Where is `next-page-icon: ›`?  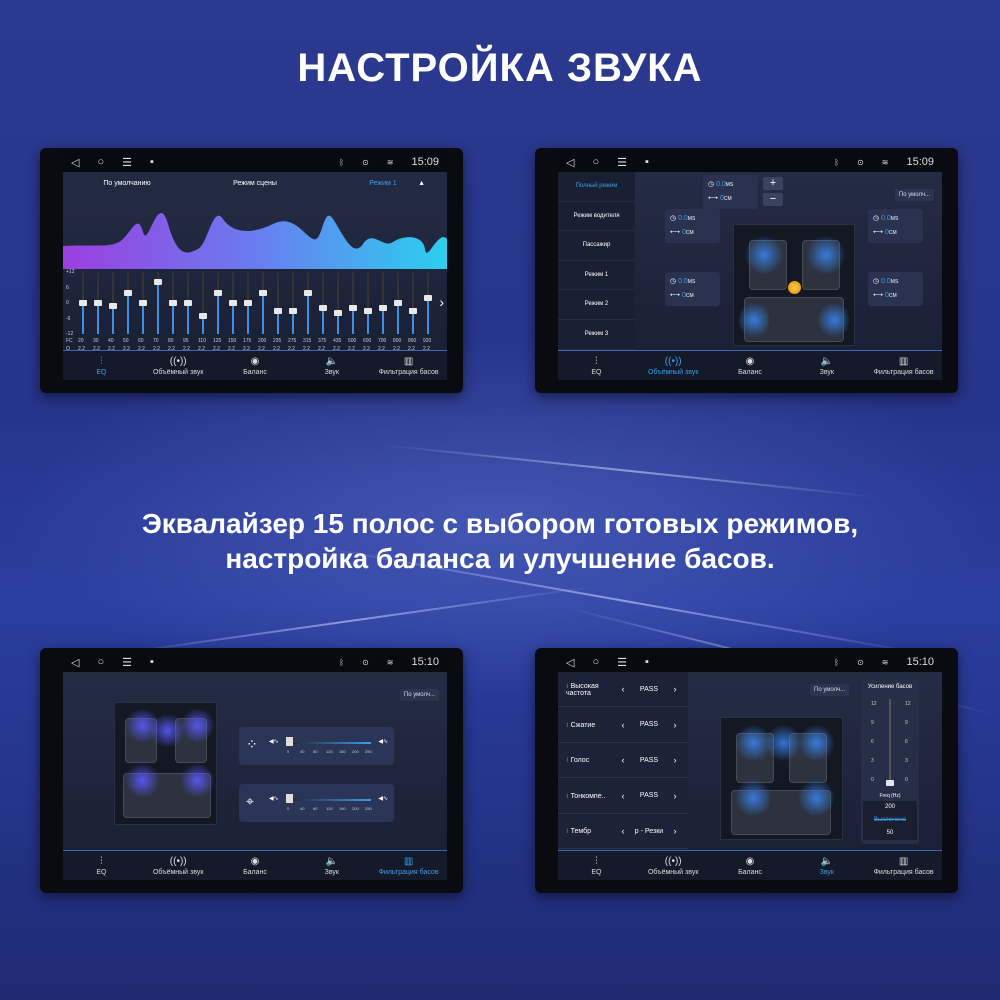
next-page-icon: › is located at coordinates (441, 302).